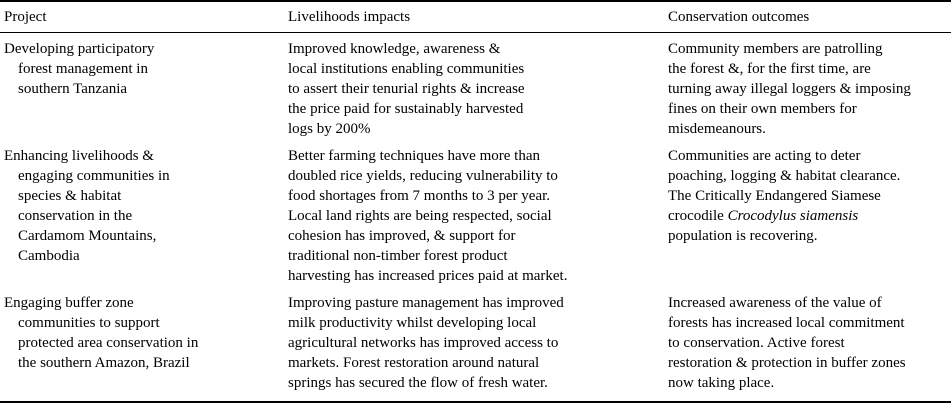  I want to click on conservation-text-after-species: population is recovering., so click(743, 236).